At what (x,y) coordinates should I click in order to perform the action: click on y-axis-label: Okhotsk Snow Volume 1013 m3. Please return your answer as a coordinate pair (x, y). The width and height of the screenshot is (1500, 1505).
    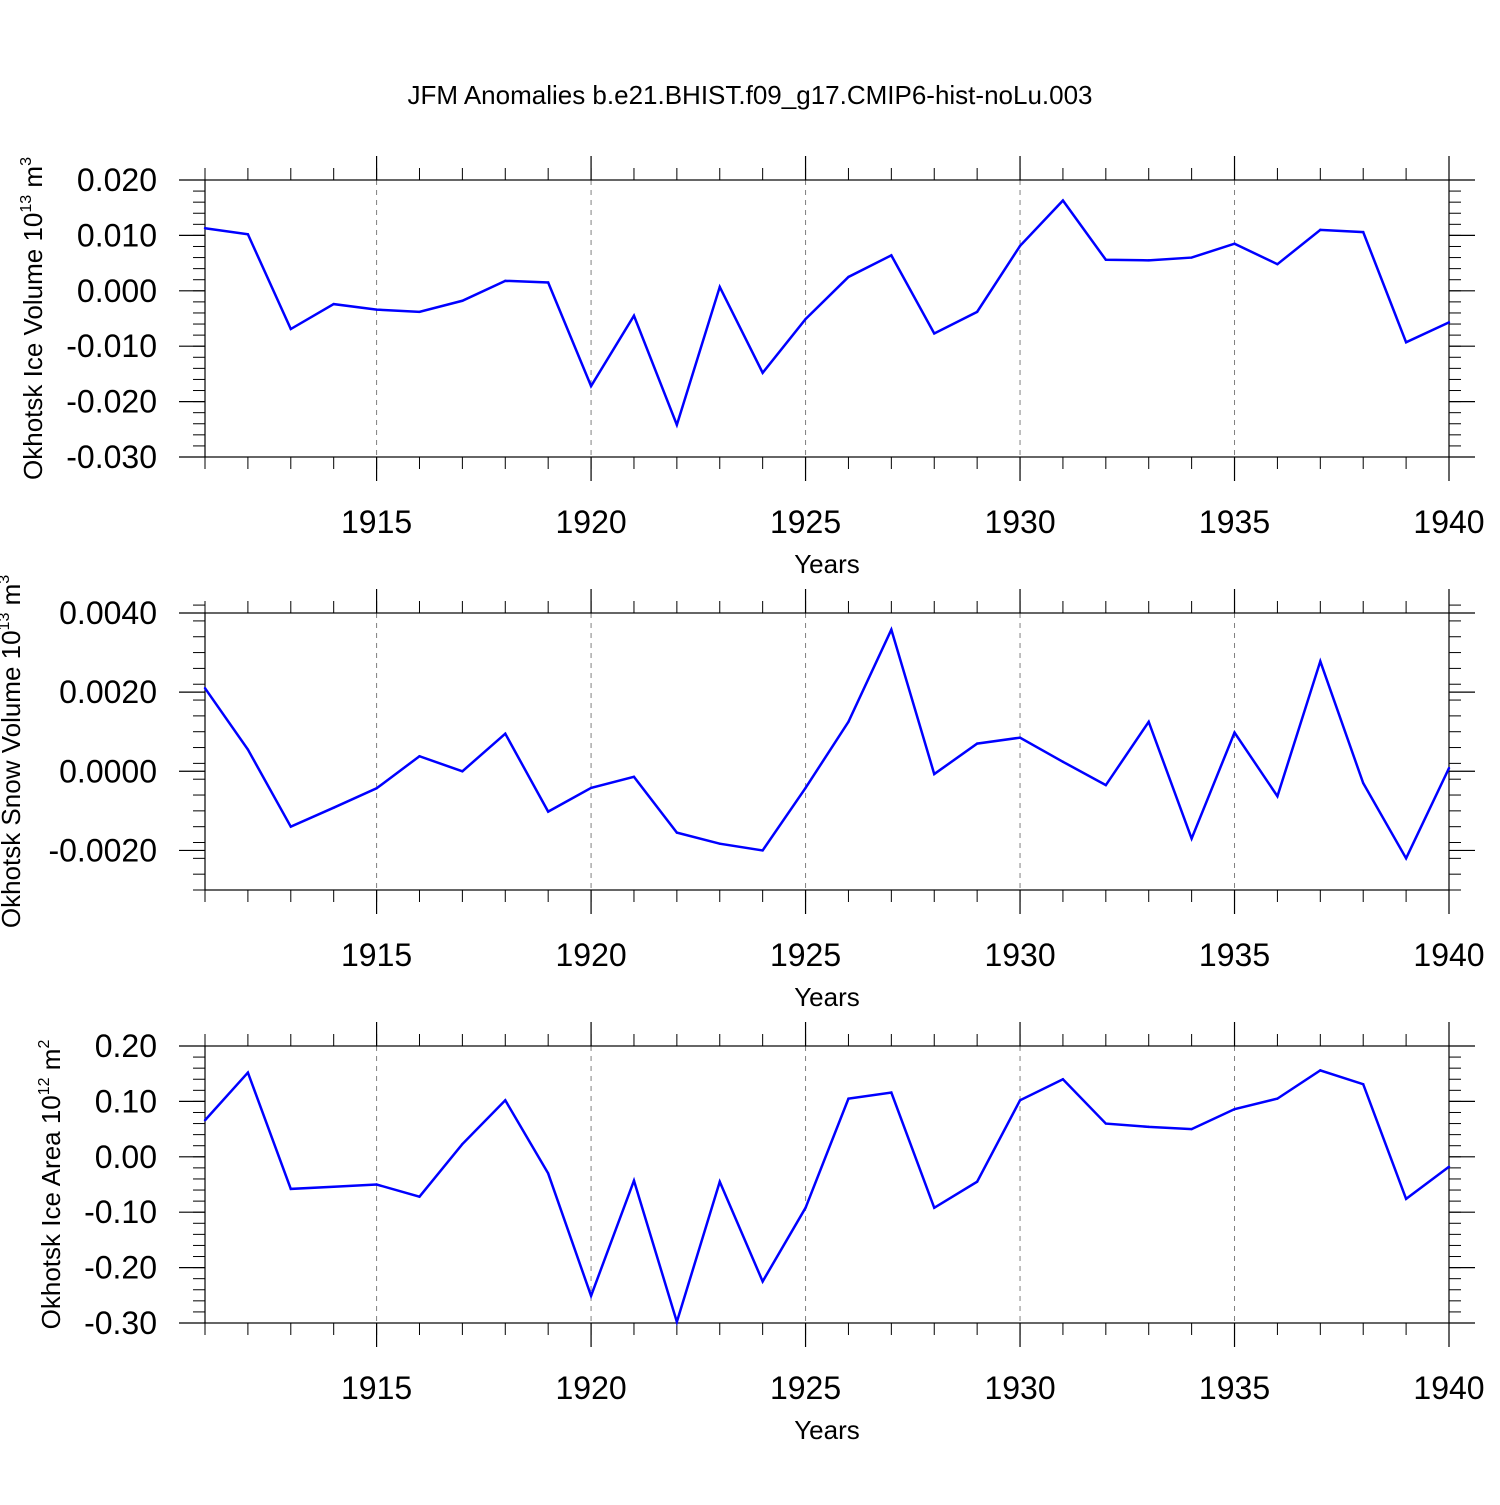
    Looking at the image, I should click on (13, 751).